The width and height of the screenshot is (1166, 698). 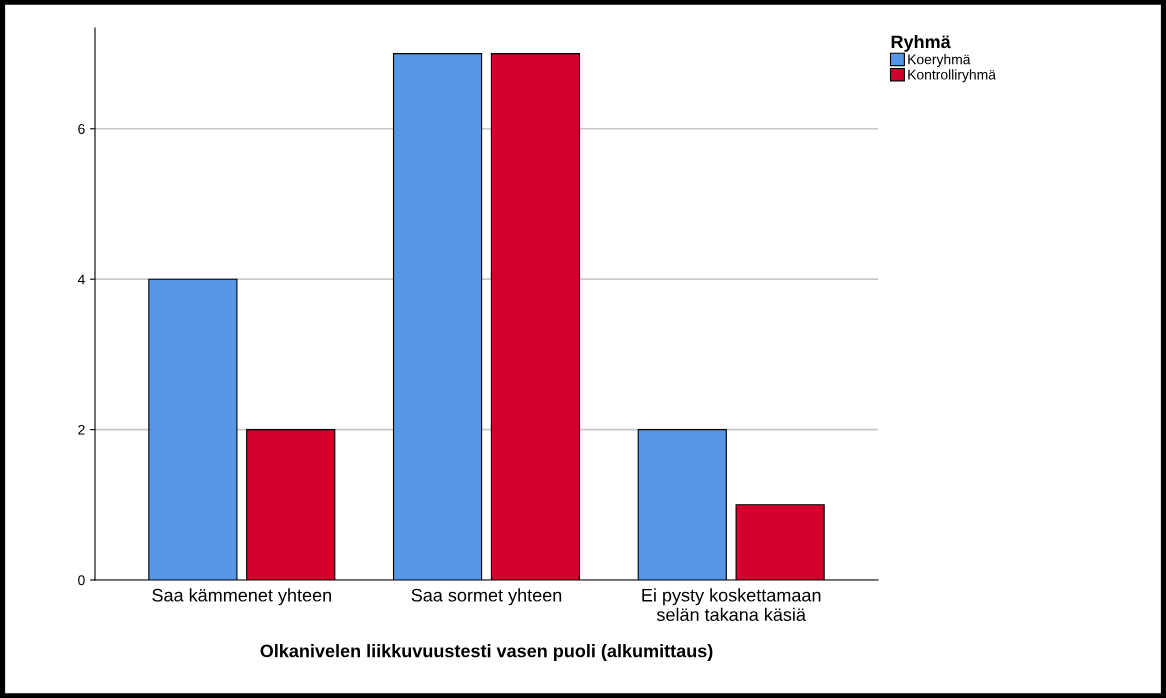 What do you see at coordinates (81, 429) in the screenshot?
I see `y-tick-label: 2` at bounding box center [81, 429].